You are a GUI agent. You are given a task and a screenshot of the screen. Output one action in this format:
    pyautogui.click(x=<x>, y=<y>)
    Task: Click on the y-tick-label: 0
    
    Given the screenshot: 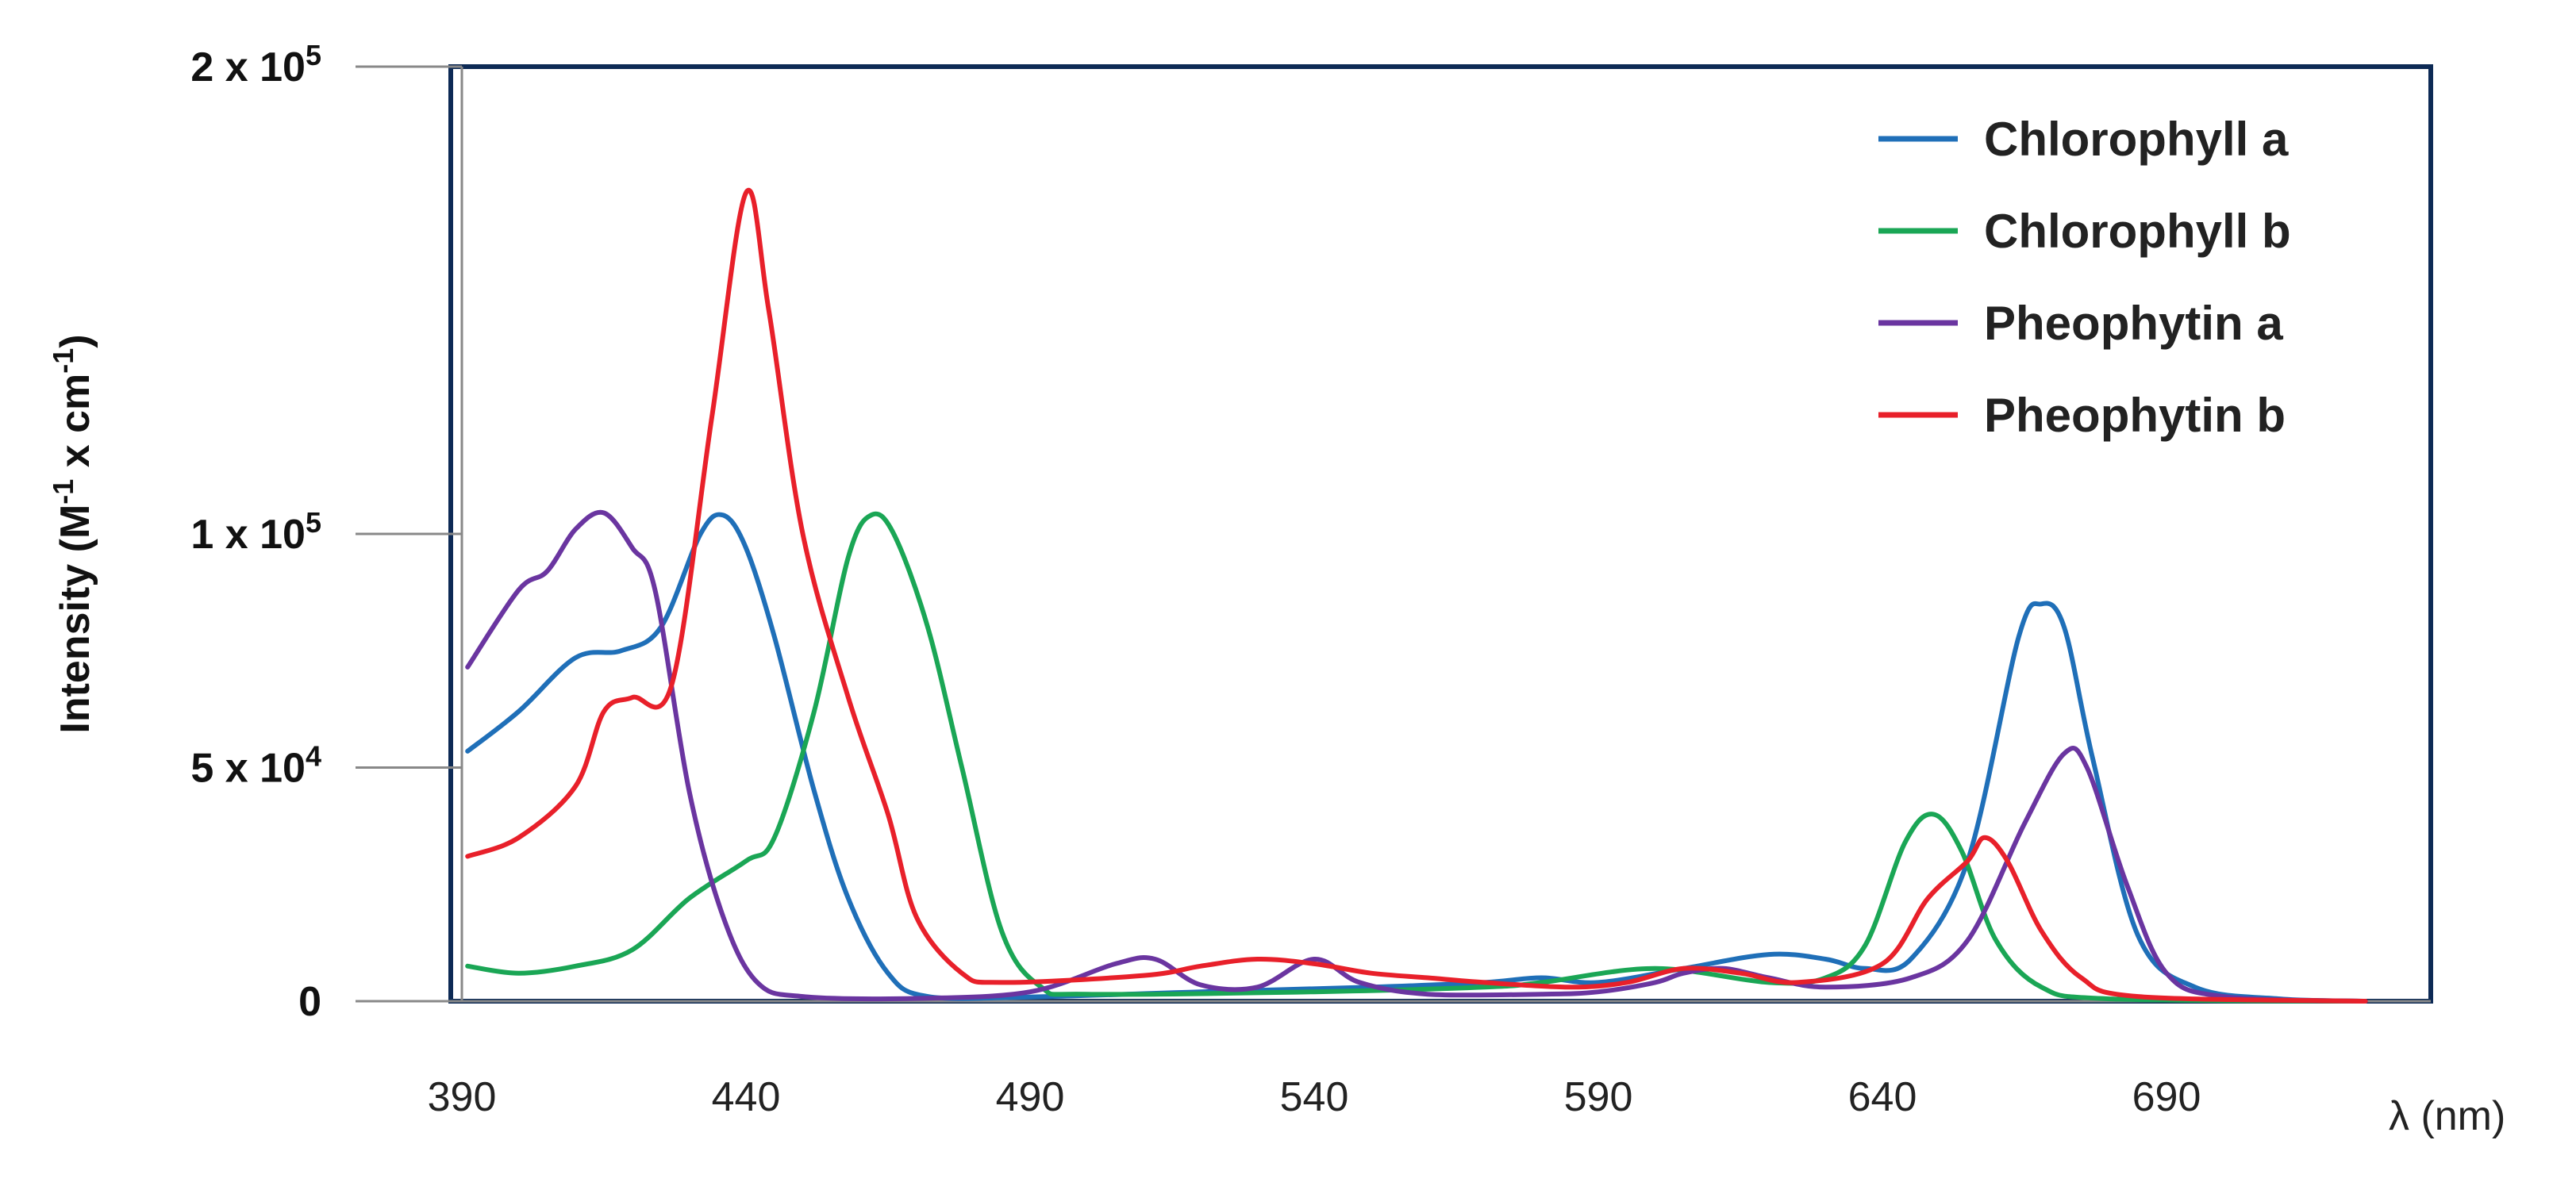 What is the action you would take?
    pyautogui.click(x=309, y=1002)
    